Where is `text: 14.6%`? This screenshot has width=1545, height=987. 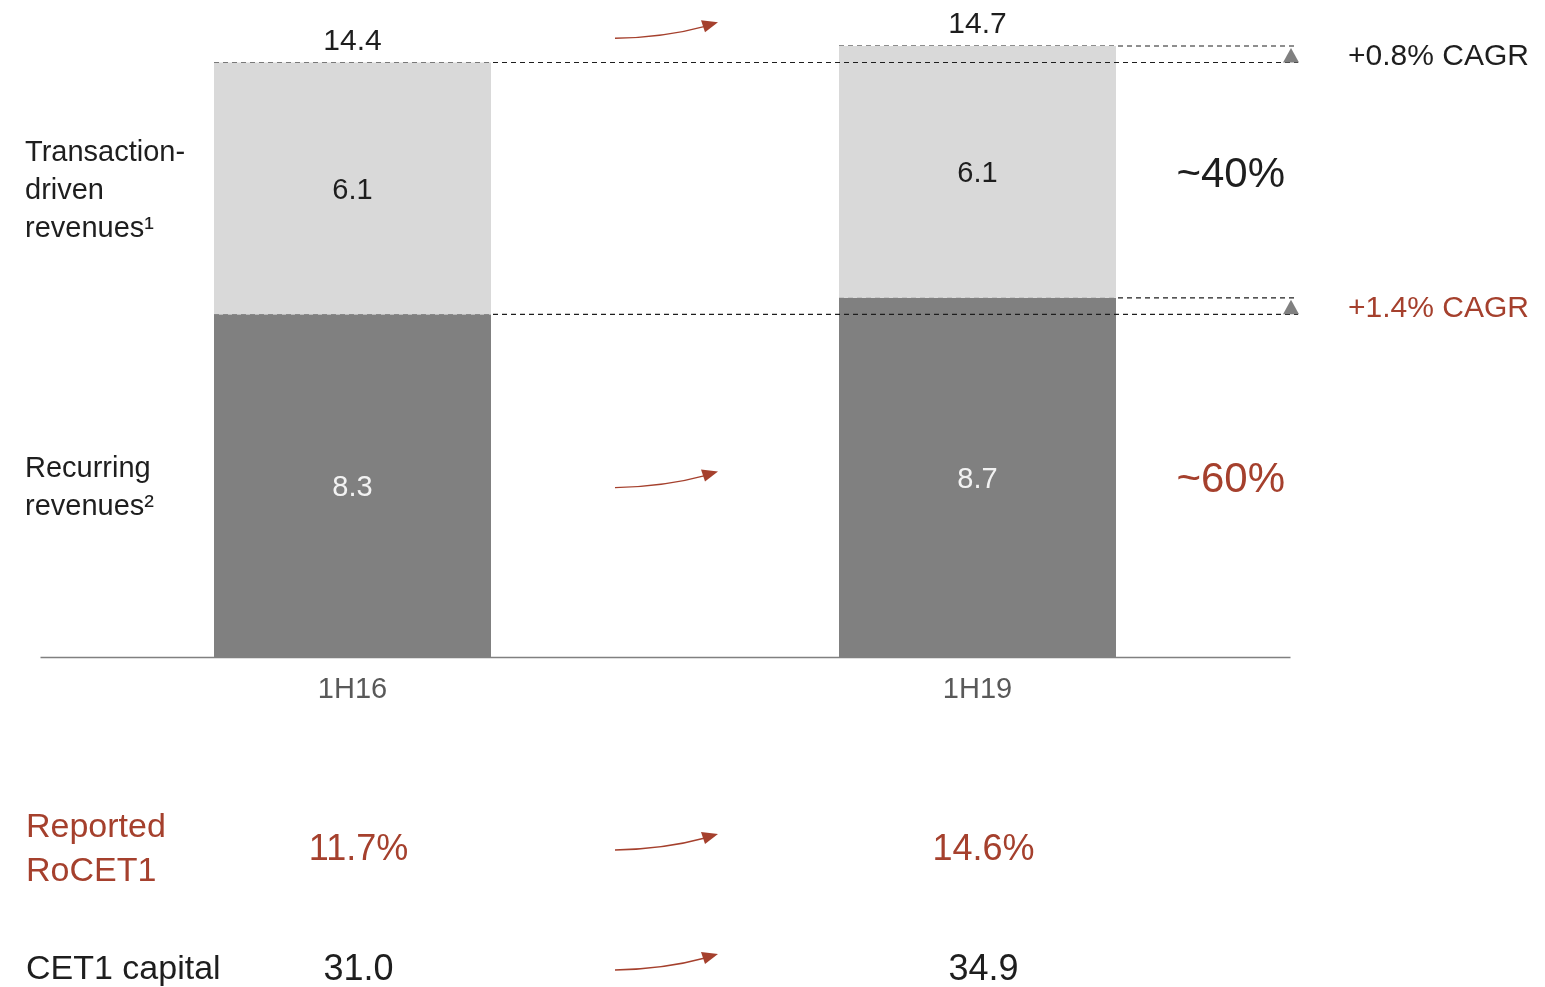 text: 14.6% is located at coordinates (983, 847).